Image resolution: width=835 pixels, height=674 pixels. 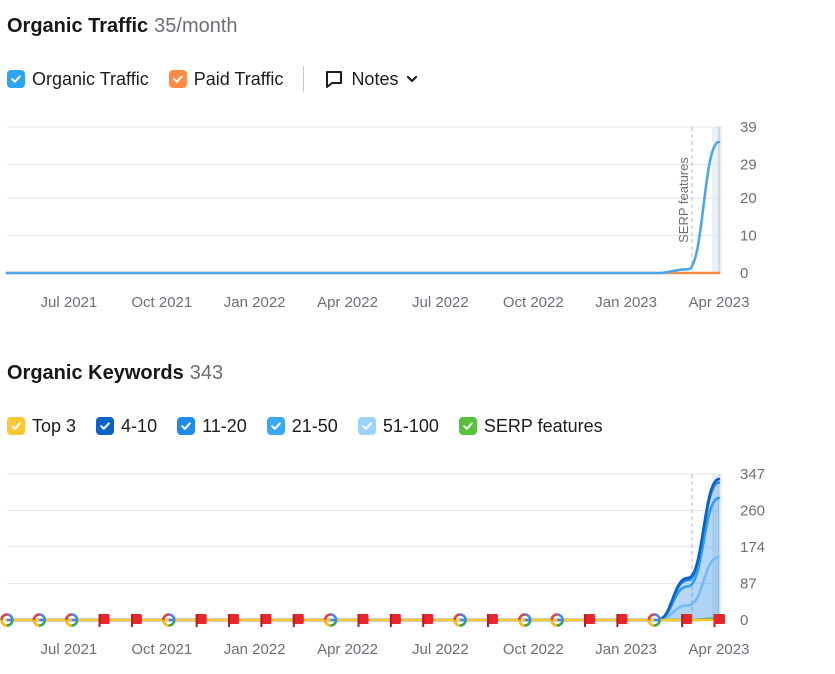 What do you see at coordinates (752, 474) in the screenshot?
I see `y-tick-label: 347` at bounding box center [752, 474].